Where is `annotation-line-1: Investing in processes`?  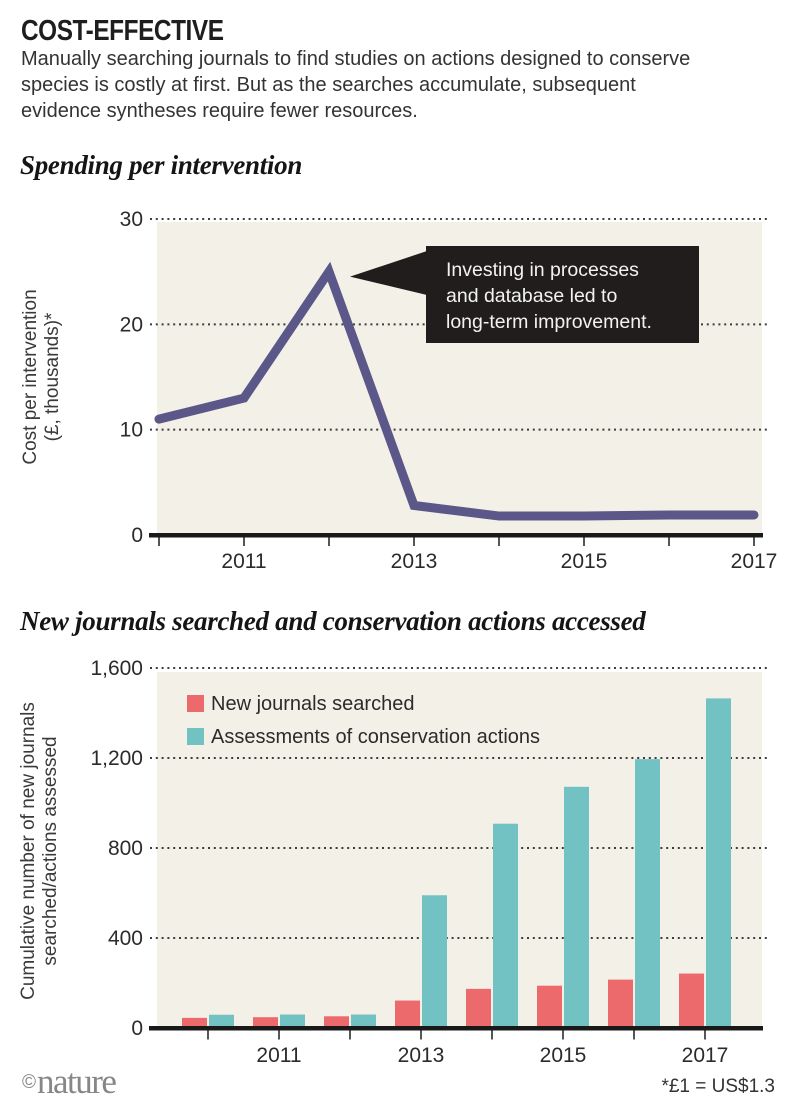
annotation-line-1: Investing in processes is located at coordinates (542, 270).